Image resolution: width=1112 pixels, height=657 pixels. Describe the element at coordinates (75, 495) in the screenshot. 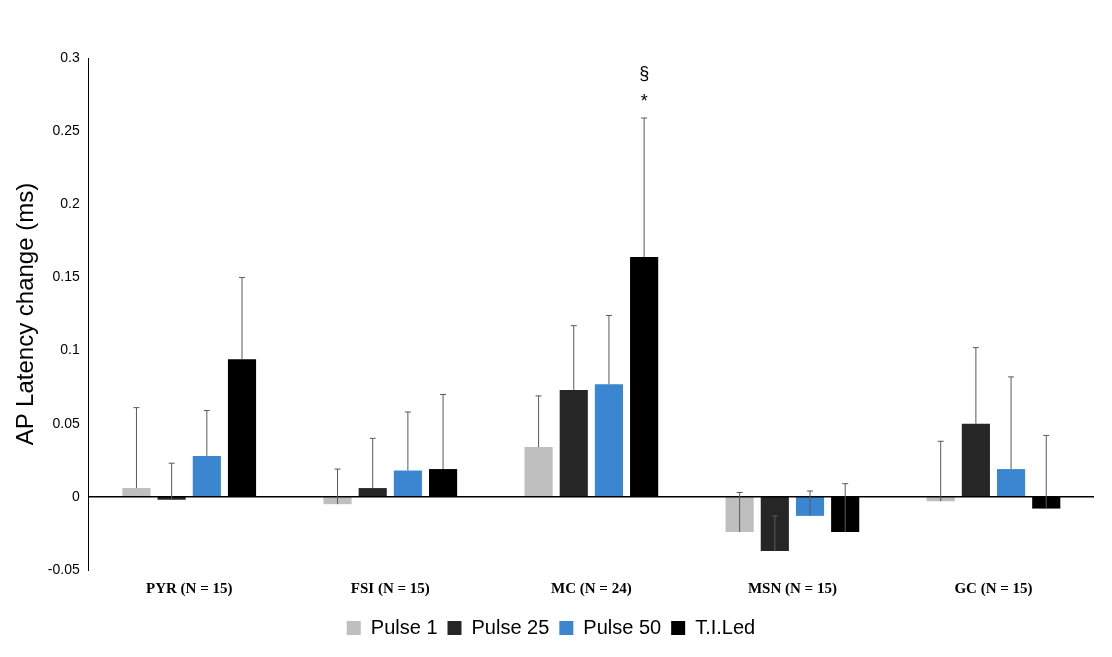

I see `y-tick-label: 0` at that location.